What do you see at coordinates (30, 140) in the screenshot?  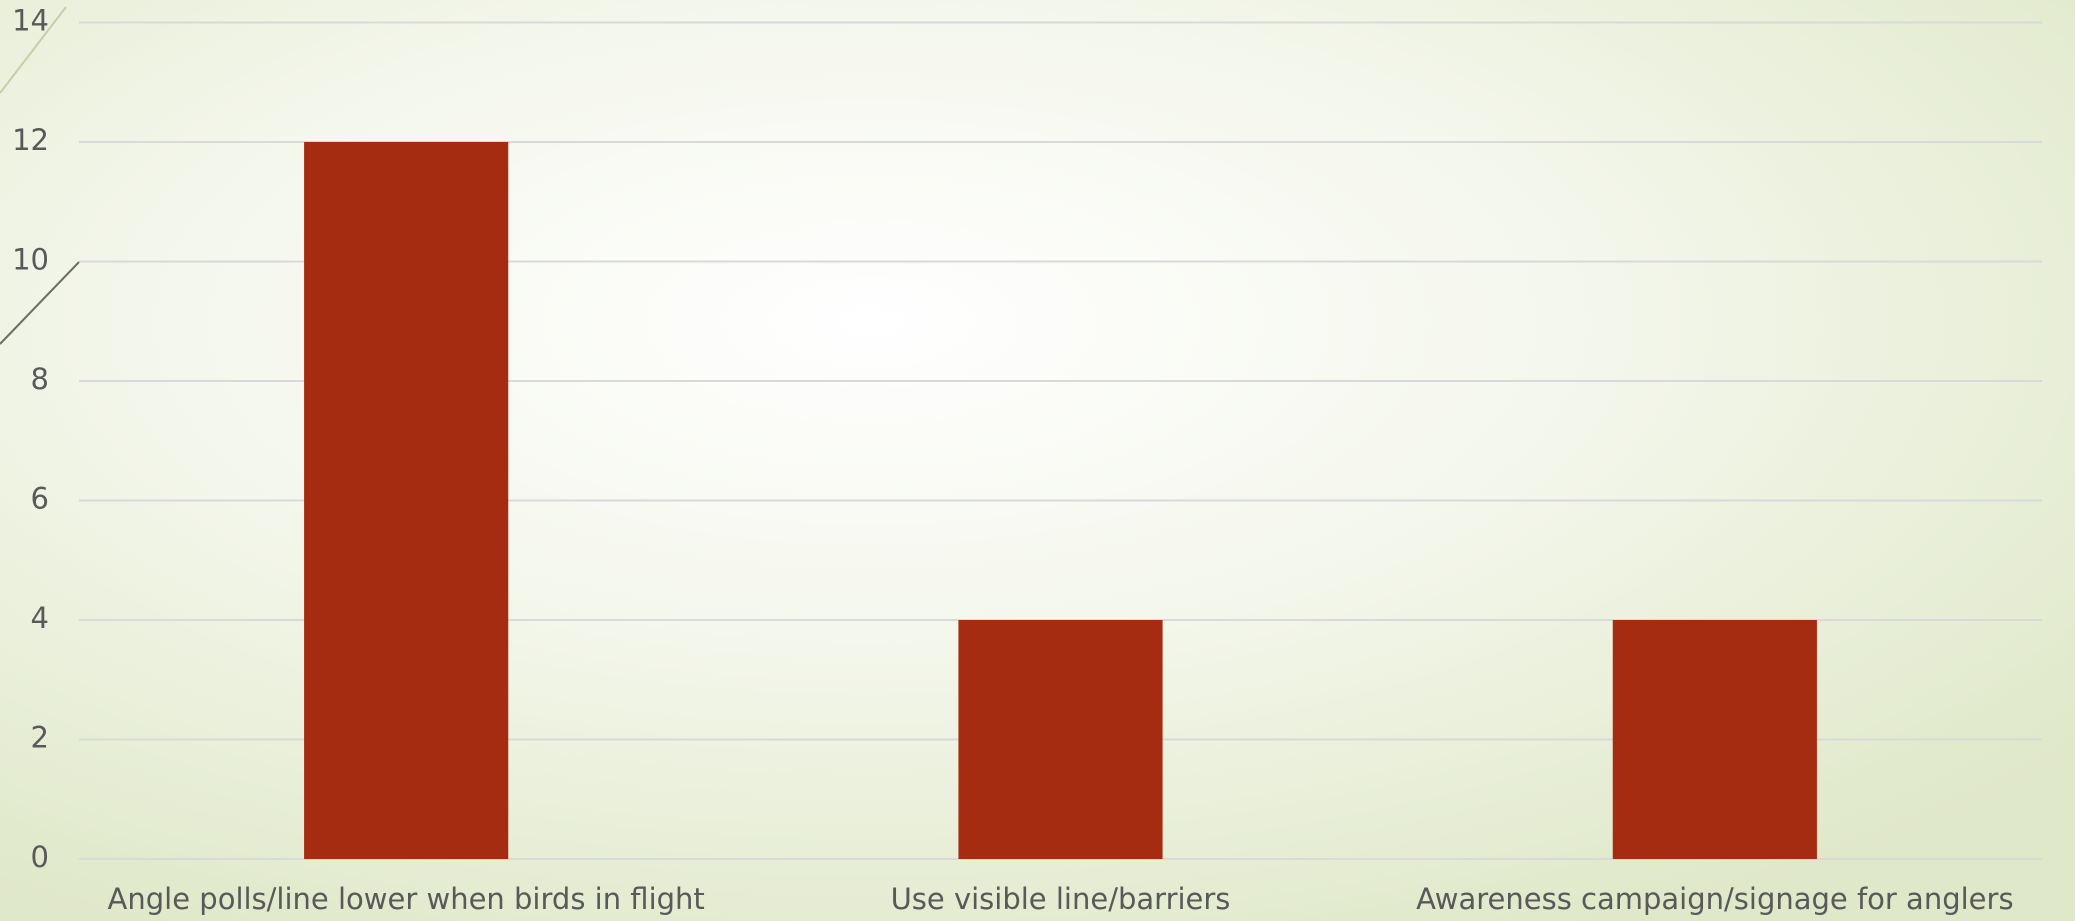 I see `y-tick-label: 12` at bounding box center [30, 140].